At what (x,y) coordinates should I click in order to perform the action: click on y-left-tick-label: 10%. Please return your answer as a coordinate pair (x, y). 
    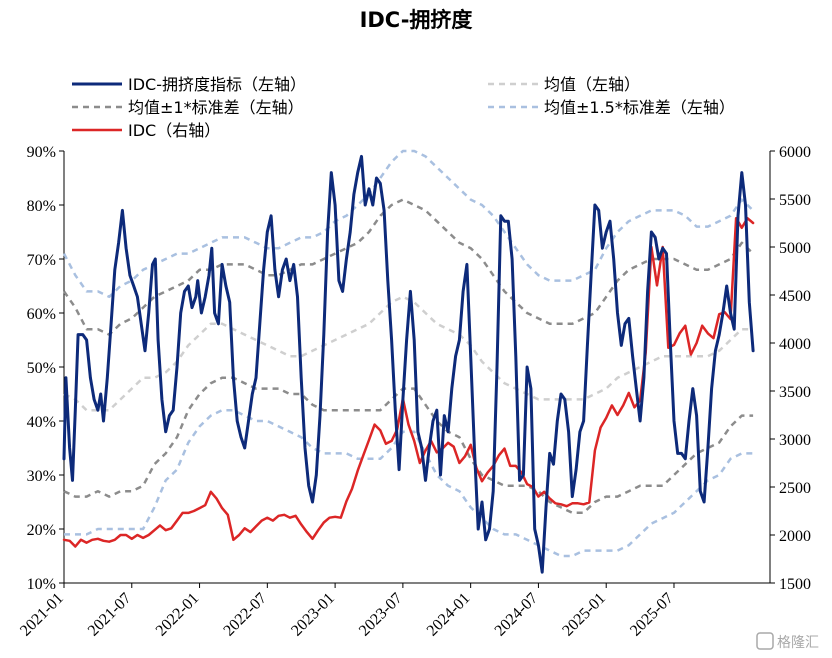
    Looking at the image, I should click on (41, 584).